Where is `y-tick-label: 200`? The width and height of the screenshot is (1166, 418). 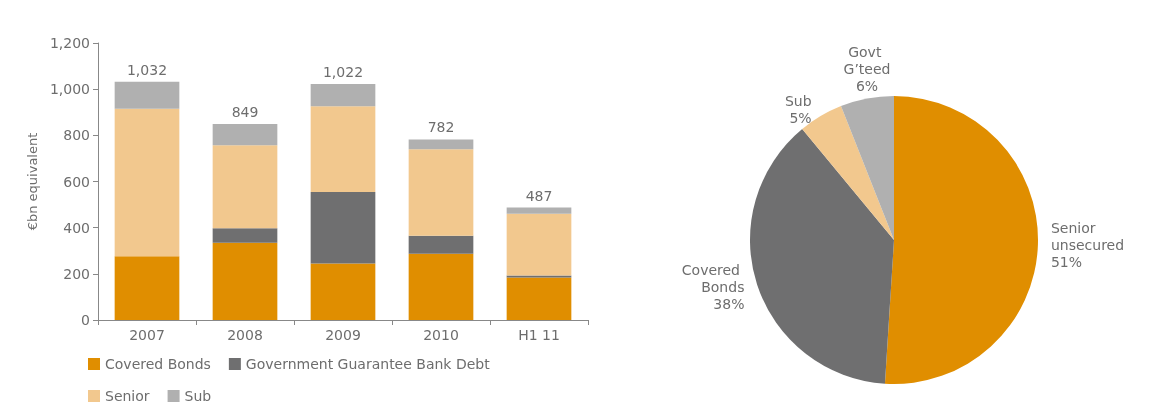 y-tick-label: 200 is located at coordinates (76, 273).